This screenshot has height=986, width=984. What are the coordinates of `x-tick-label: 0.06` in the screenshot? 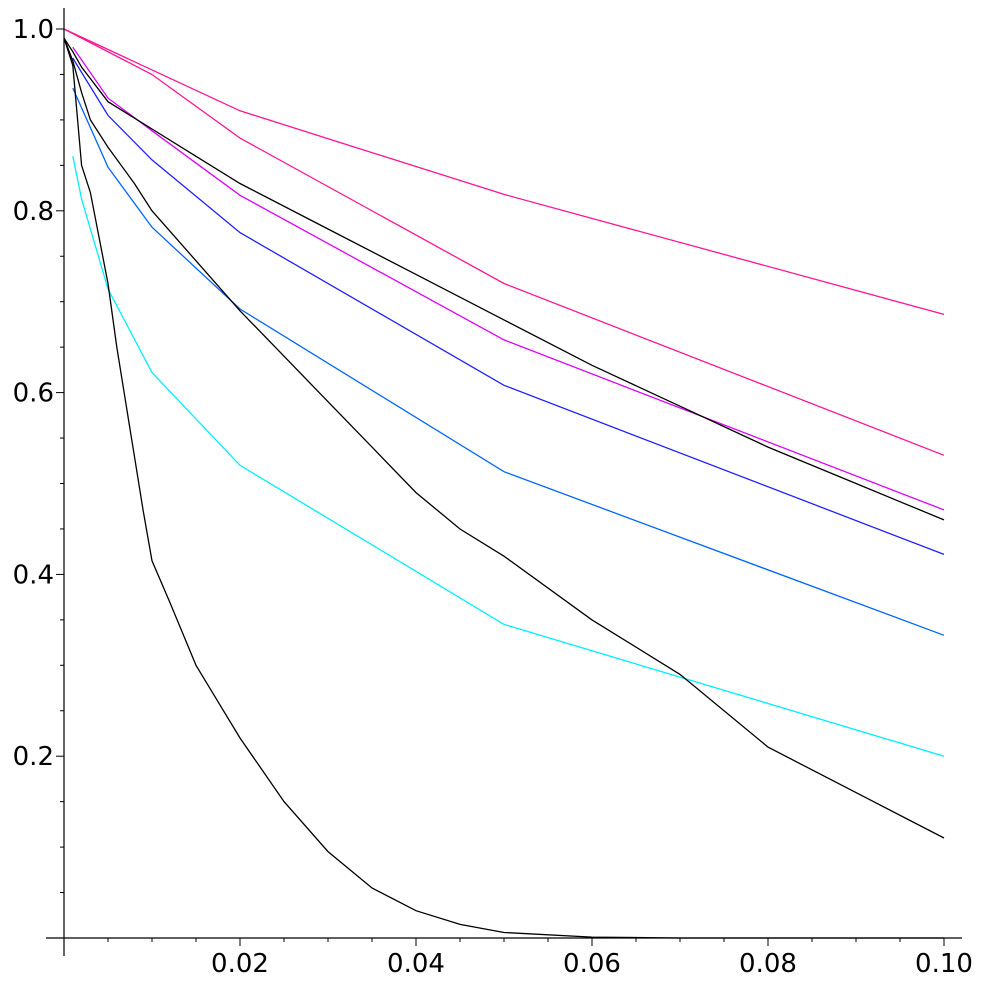 It's located at (592, 964).